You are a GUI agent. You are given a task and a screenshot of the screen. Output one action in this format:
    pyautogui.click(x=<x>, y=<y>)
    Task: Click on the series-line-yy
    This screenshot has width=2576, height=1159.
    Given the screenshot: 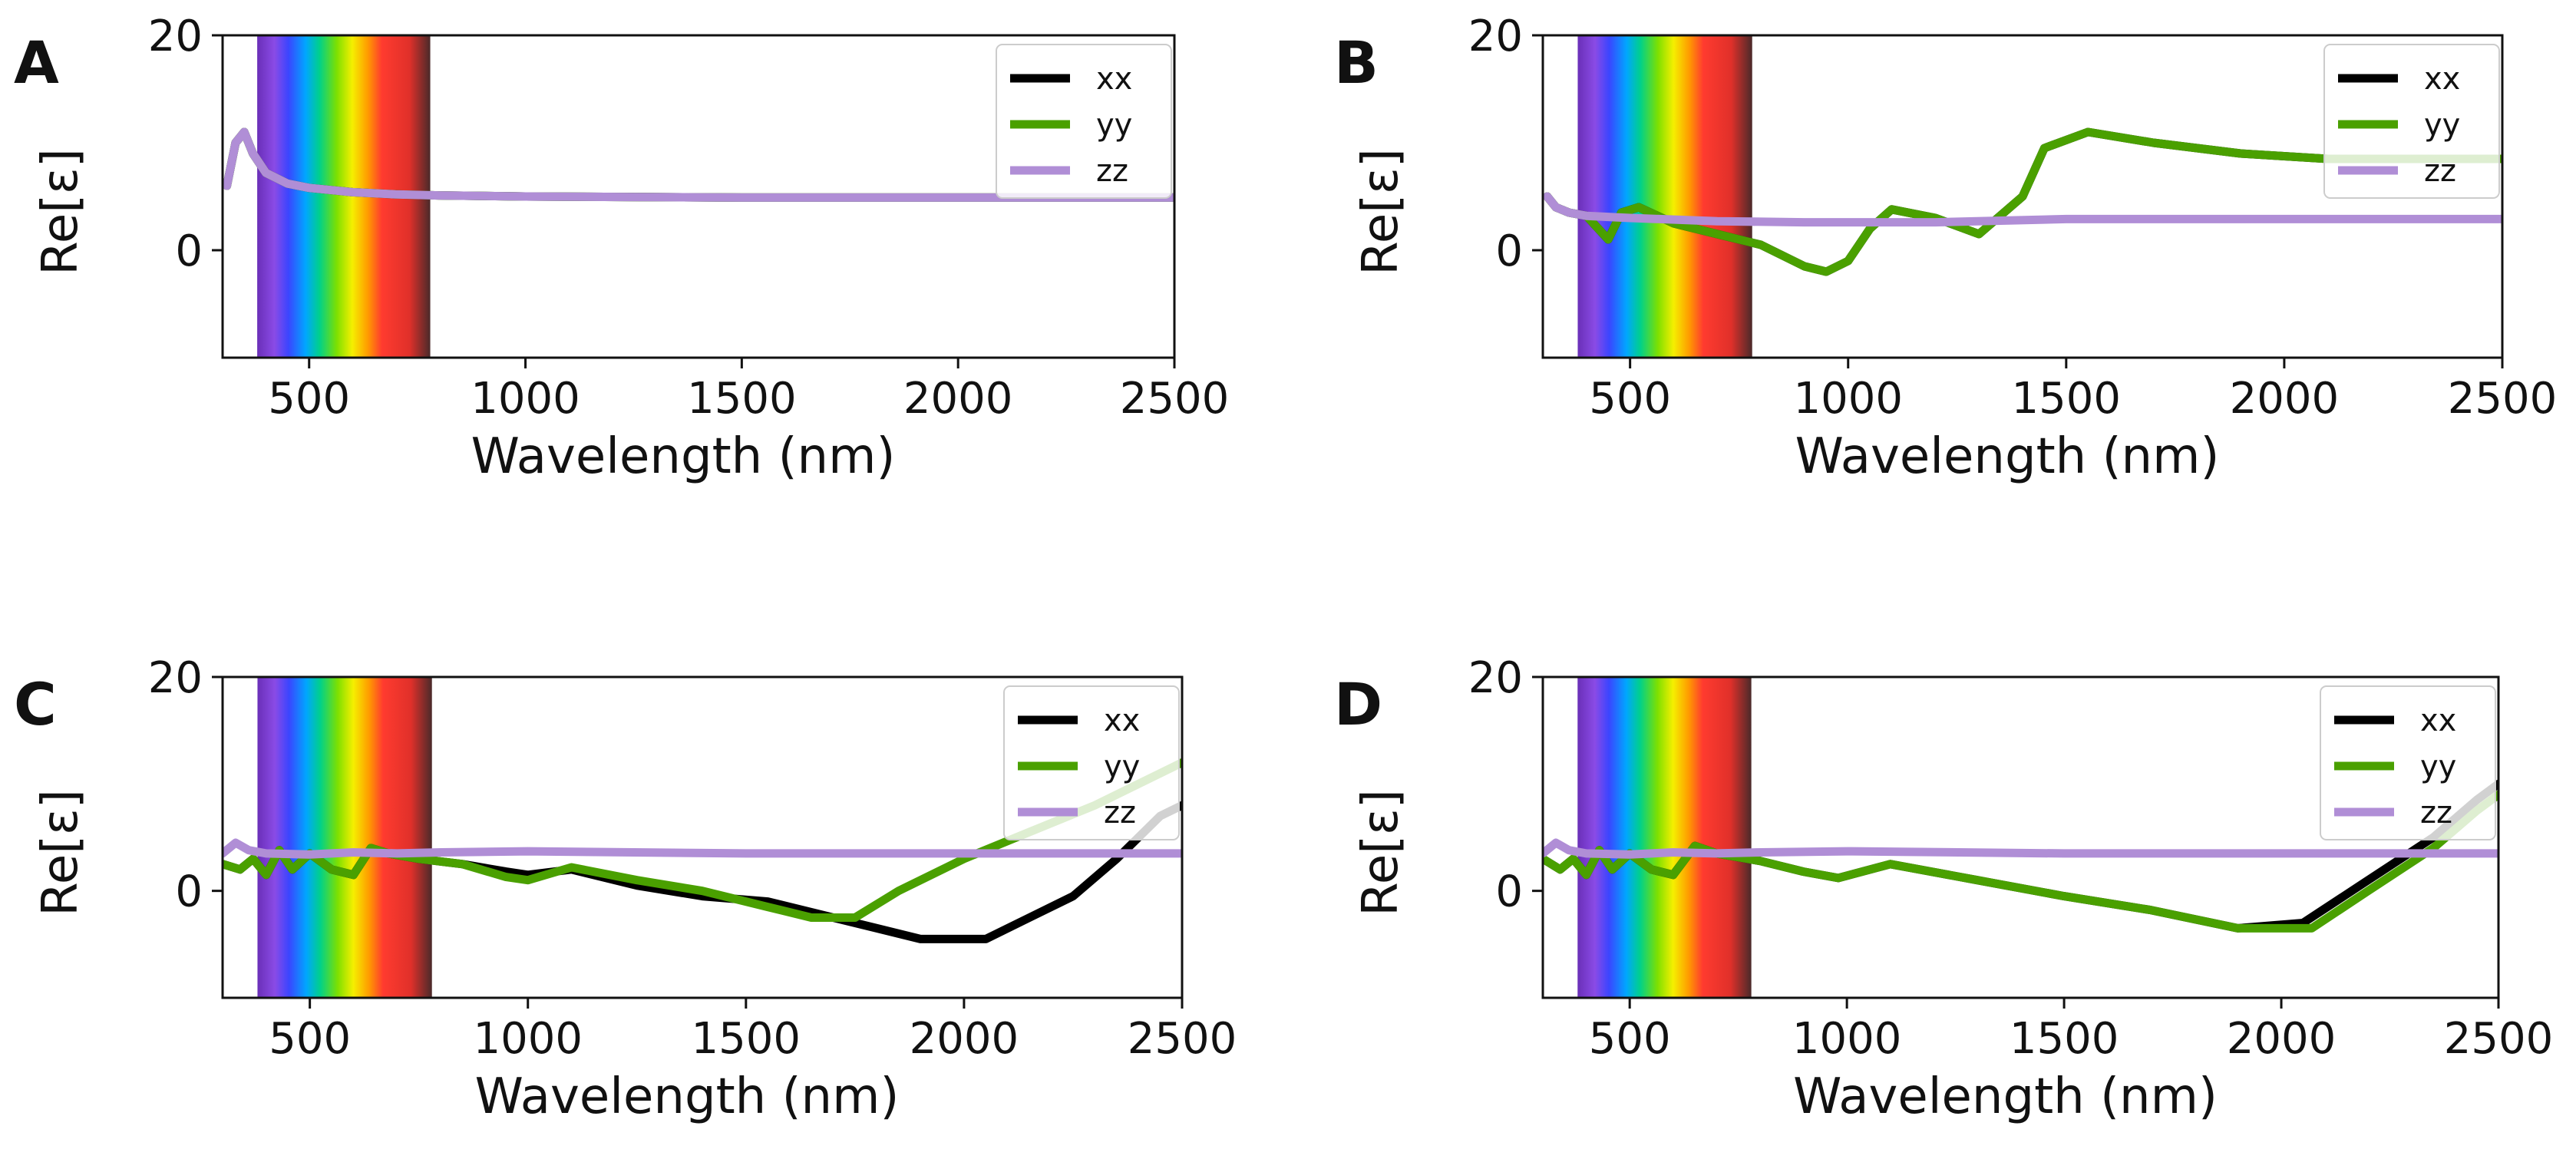 What is the action you would take?
    pyautogui.click(x=2022, y=201)
    